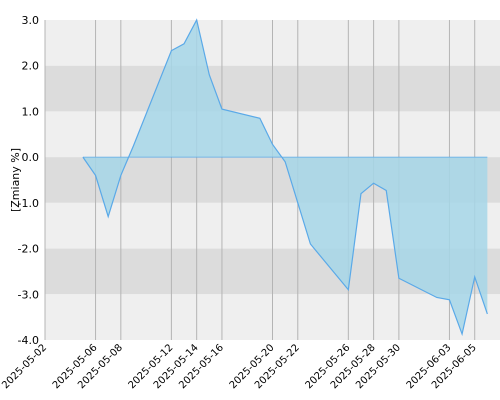  What do you see at coordinates (28, 180) in the screenshot?
I see `y-axis-ticks: 3.0 2.0 1.0 0.0 -1.0 -2.0 -3.0 -4.0` at bounding box center [28, 180].